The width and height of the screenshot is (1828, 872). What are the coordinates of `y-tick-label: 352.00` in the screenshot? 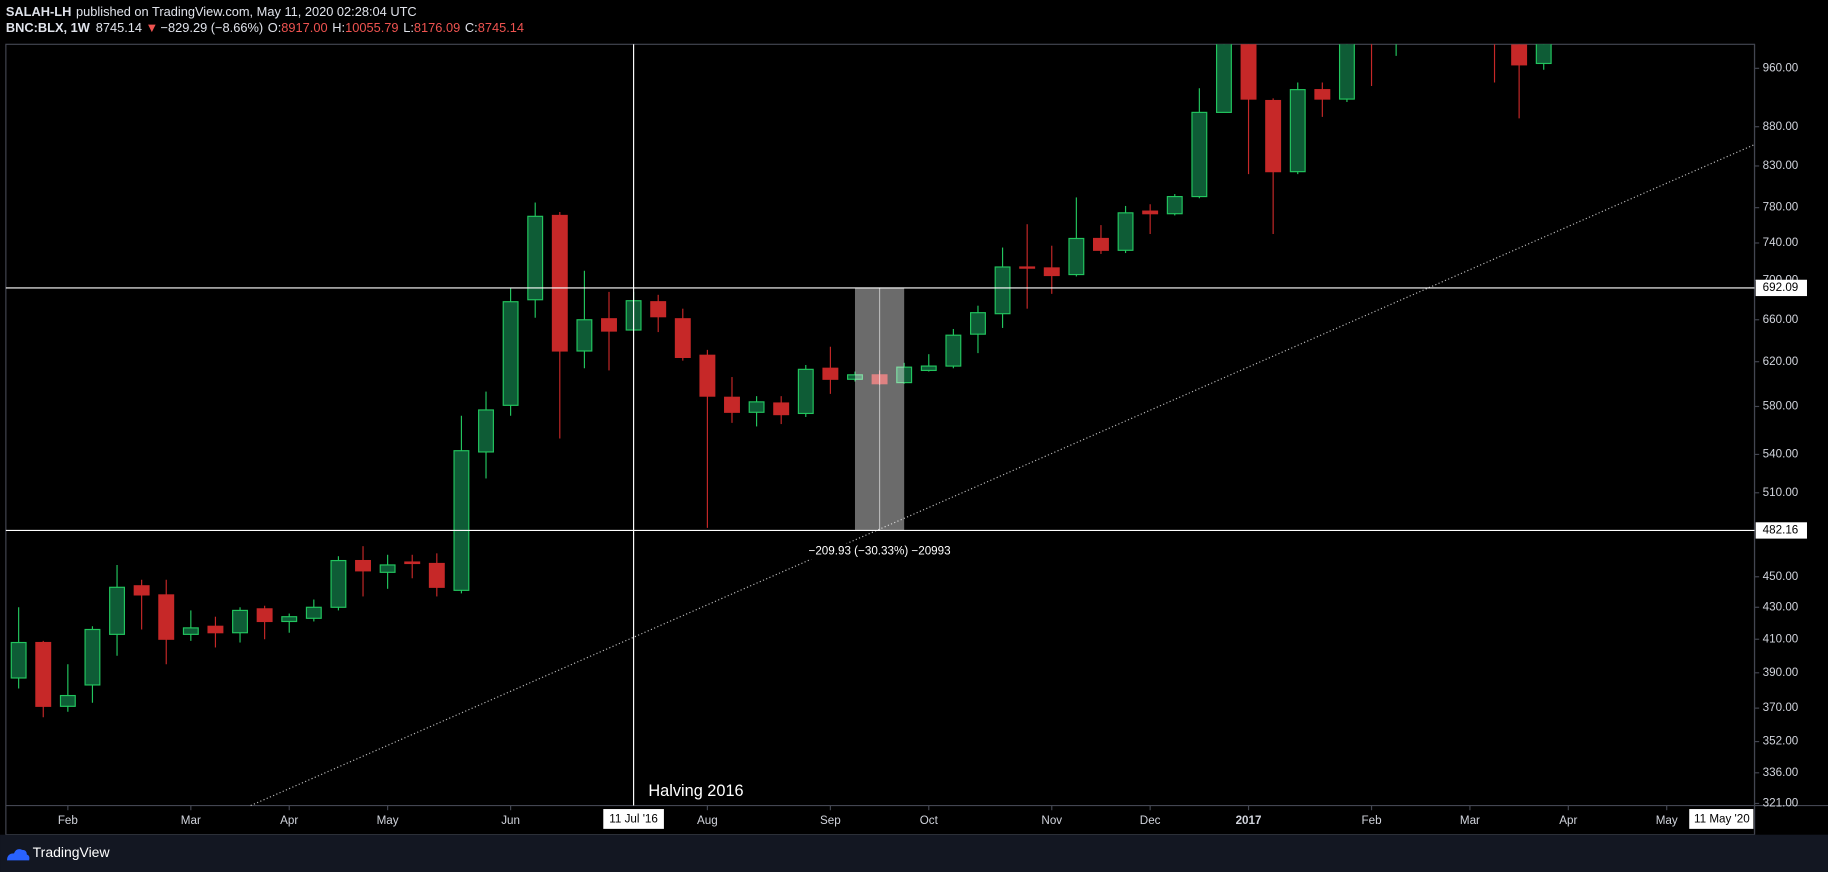 It's located at (1781, 741).